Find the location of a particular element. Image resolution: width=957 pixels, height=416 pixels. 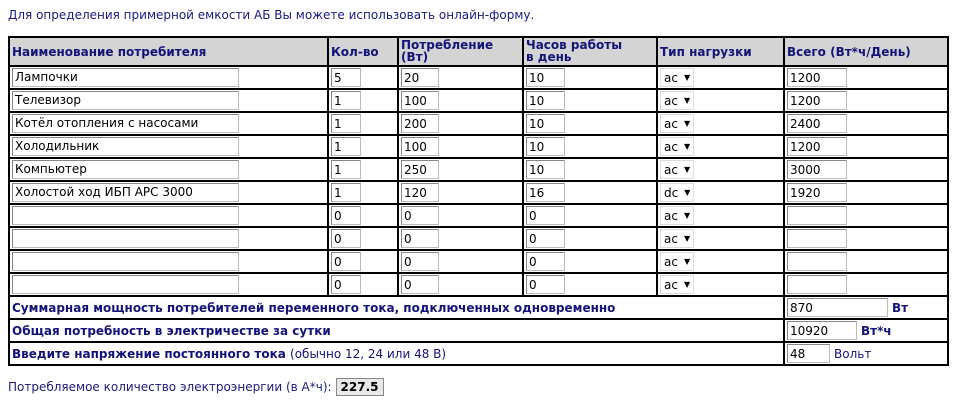

ac-power-field is located at coordinates (837, 307).